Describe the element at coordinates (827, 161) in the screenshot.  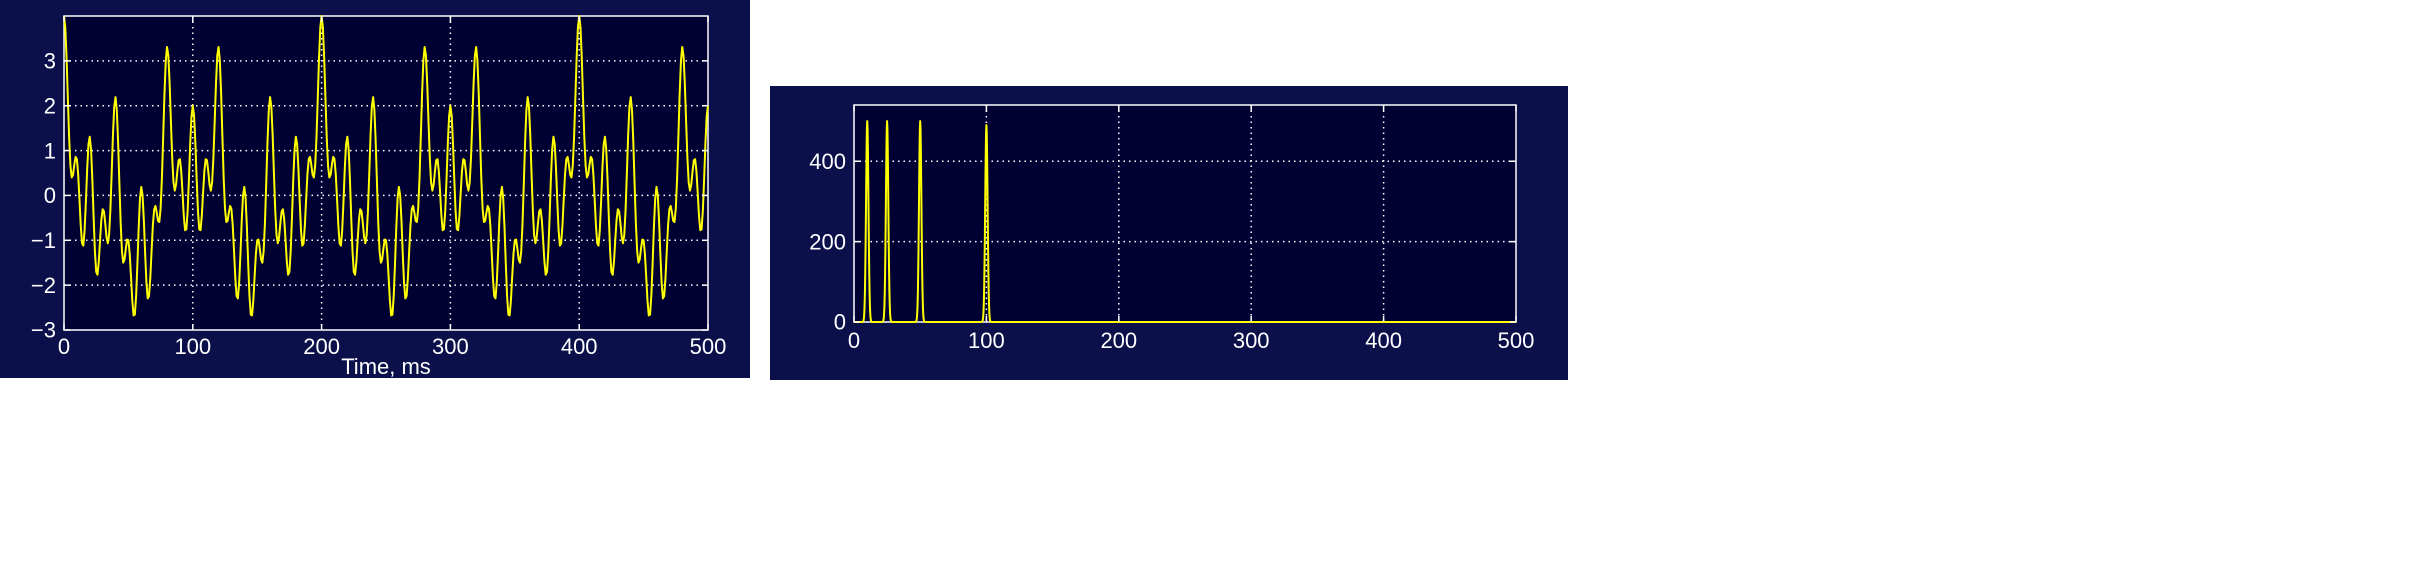
I see `y-tick-label: 400` at that location.